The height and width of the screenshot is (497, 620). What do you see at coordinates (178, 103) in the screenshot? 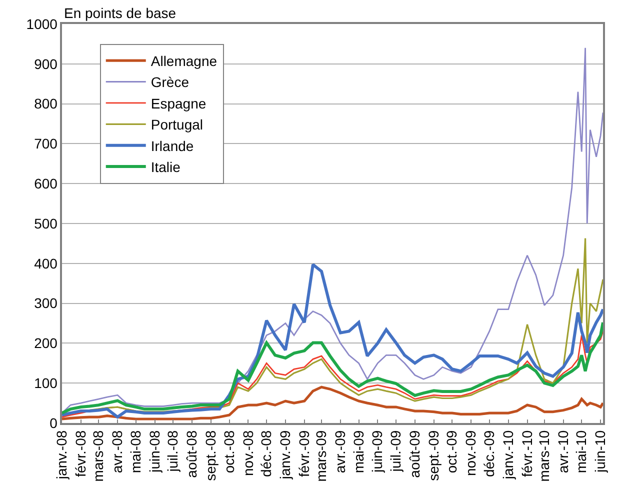
I see `legend-label: Espagne` at bounding box center [178, 103].